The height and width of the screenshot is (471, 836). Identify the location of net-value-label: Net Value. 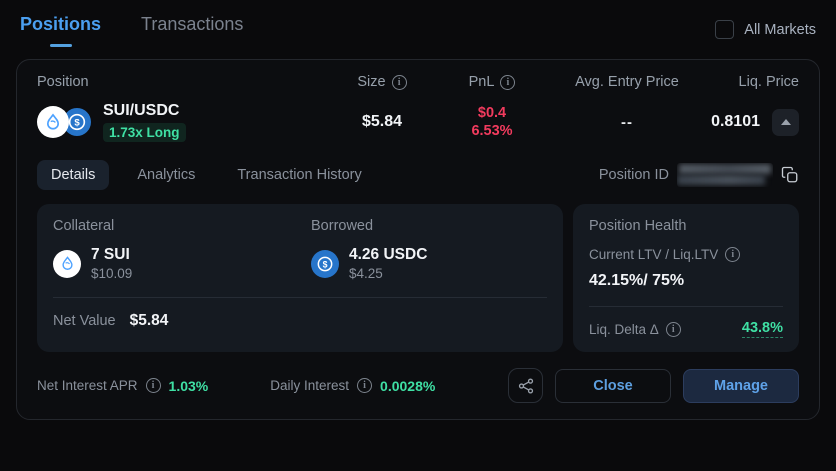
(84, 321).